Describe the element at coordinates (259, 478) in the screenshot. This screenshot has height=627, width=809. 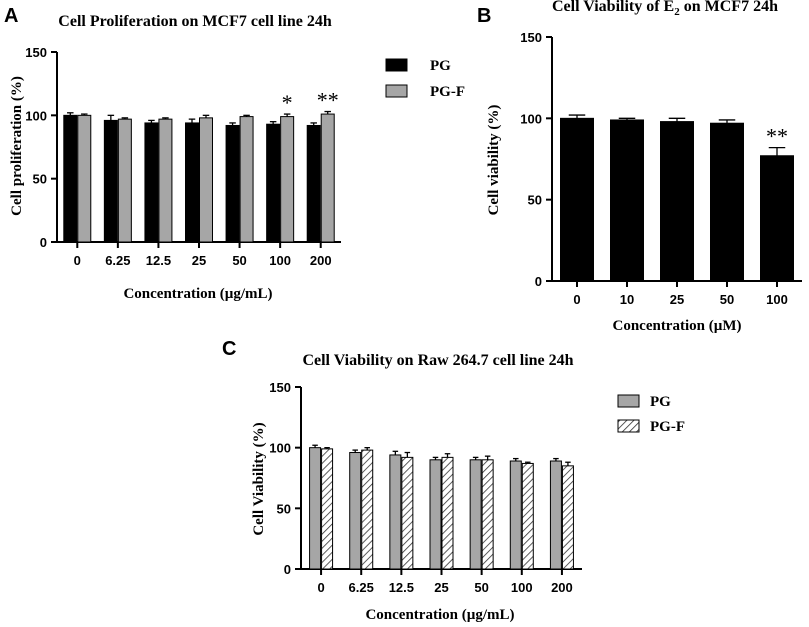
I see `chart-c-ylabel: Cell Viability (%)` at that location.